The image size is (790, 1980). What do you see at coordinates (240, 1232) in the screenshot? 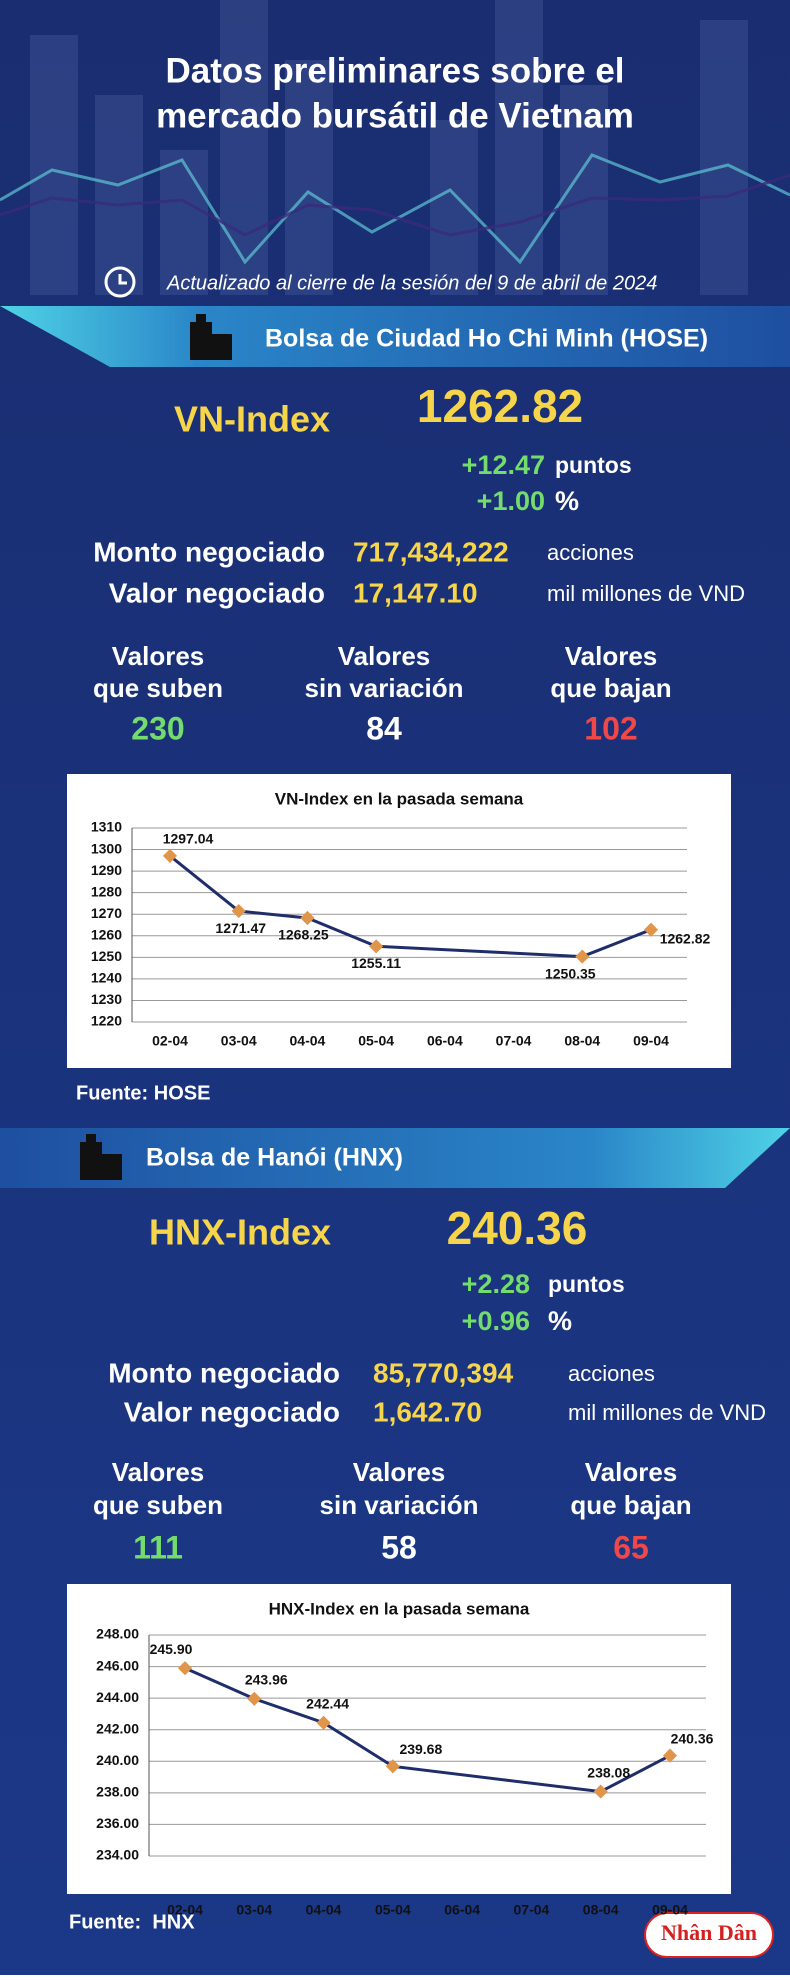
I see `index-name: HNX-Index` at bounding box center [240, 1232].